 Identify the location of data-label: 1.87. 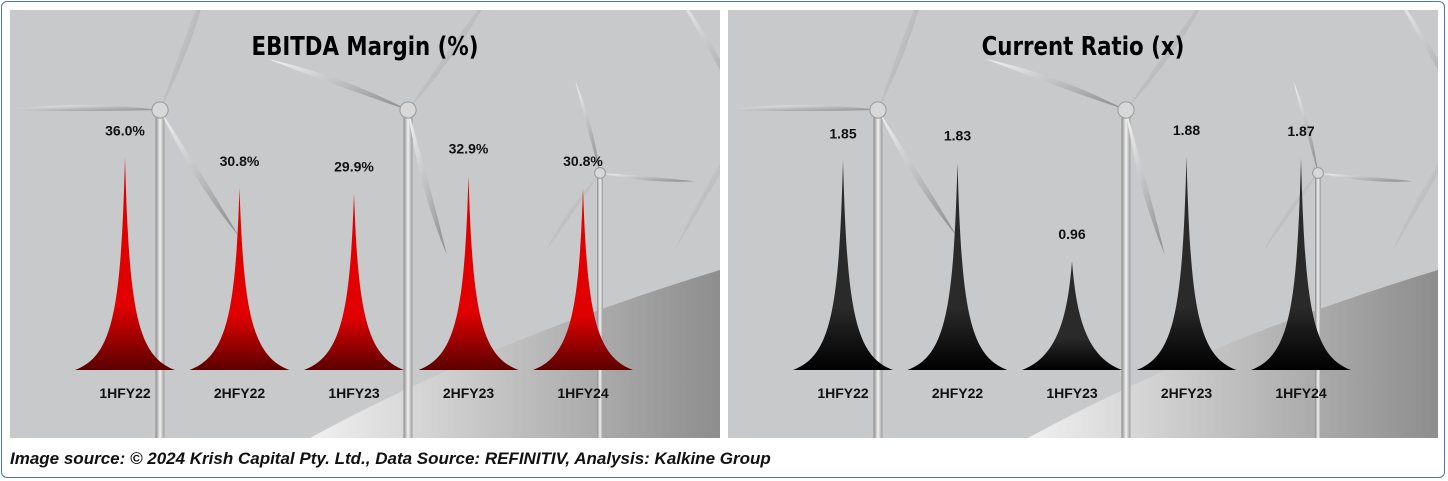
(1300, 131).